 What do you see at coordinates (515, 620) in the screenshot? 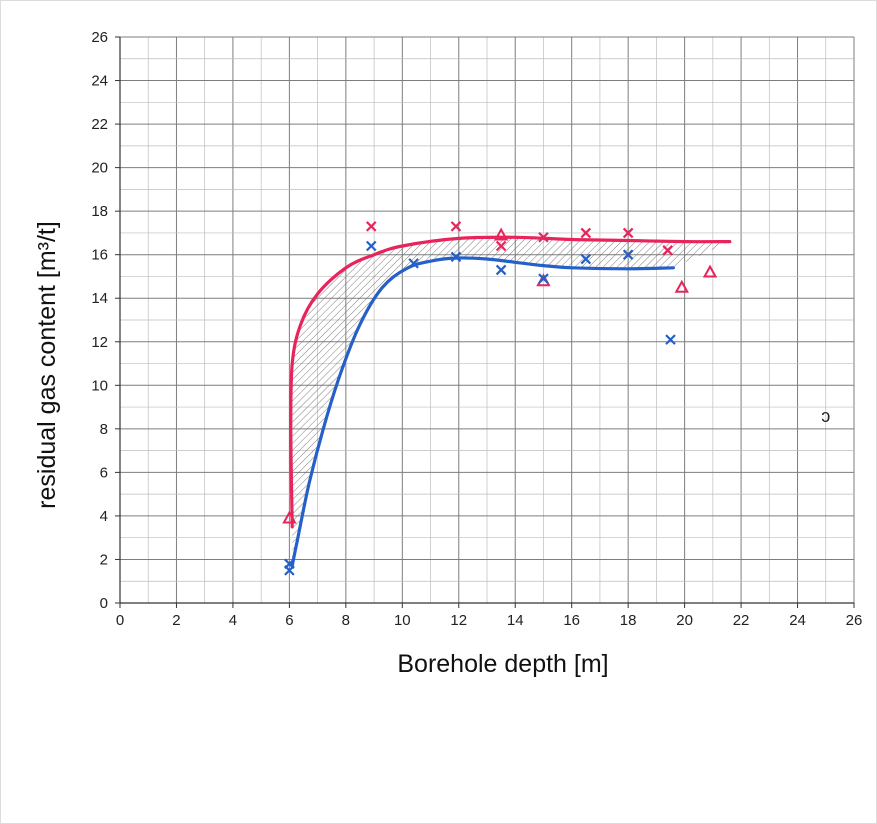
I see `x-tick-label: 14` at bounding box center [515, 620].